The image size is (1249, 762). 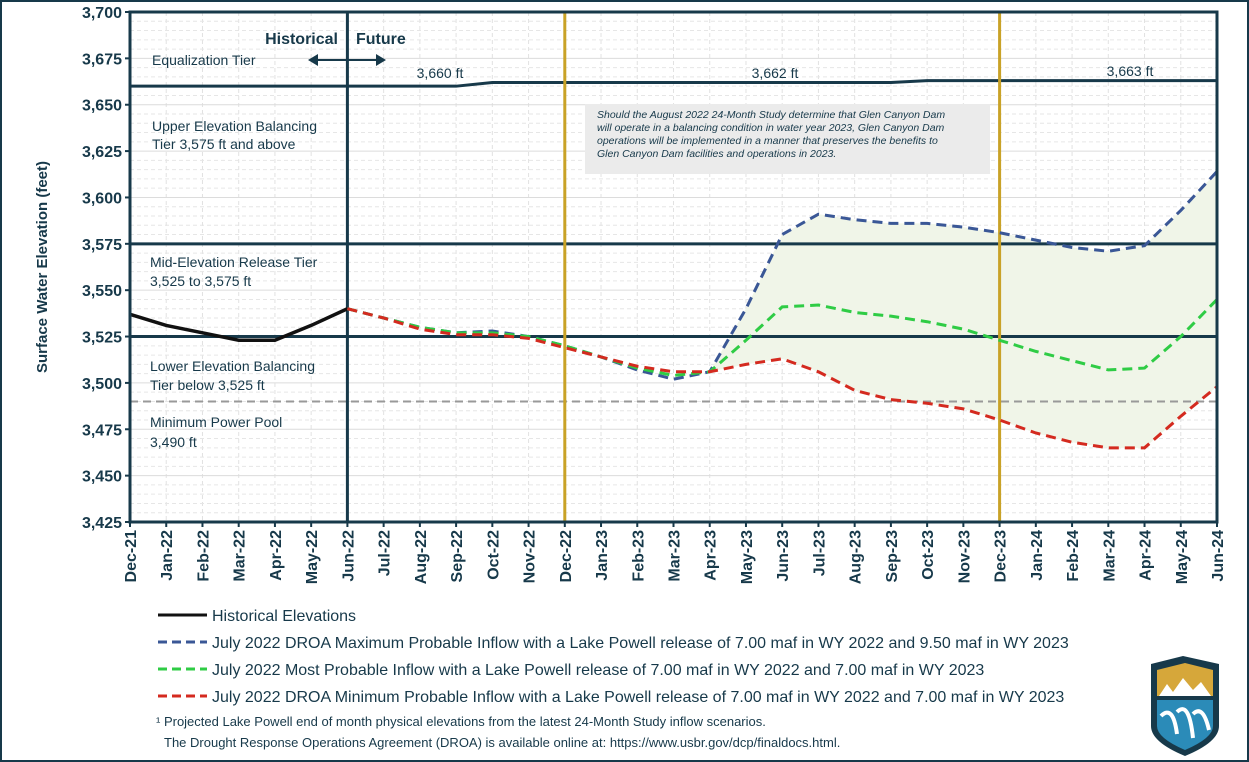 What do you see at coordinates (1109, 556) in the screenshot?
I see `x-tick-label: Mar-24` at bounding box center [1109, 556].